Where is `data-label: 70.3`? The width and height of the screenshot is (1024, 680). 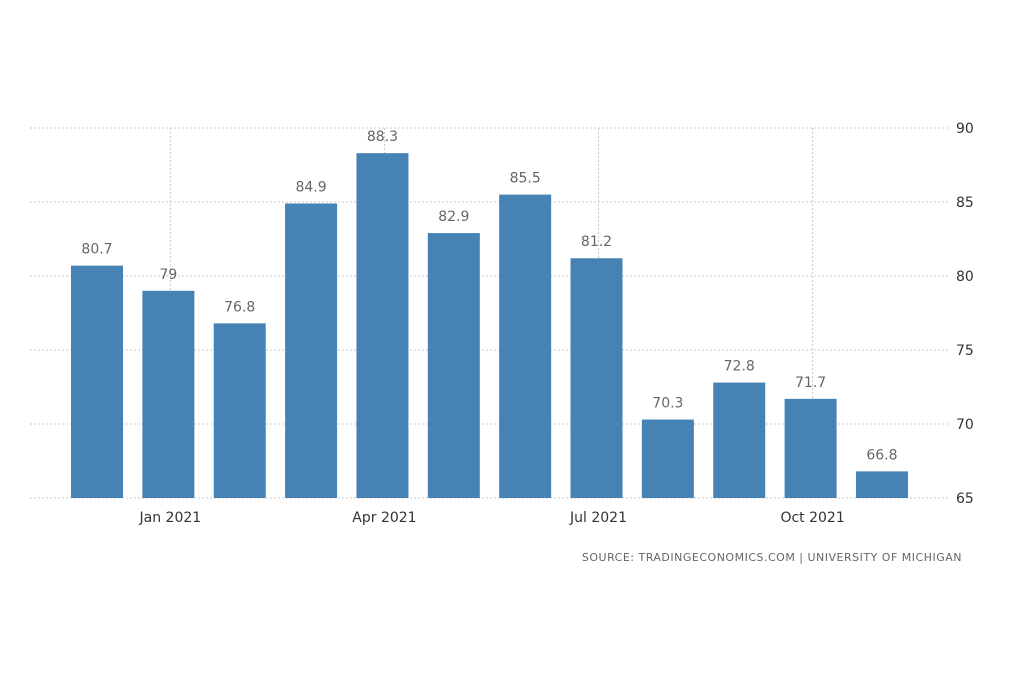
data-label: 70.3 is located at coordinates (667, 404).